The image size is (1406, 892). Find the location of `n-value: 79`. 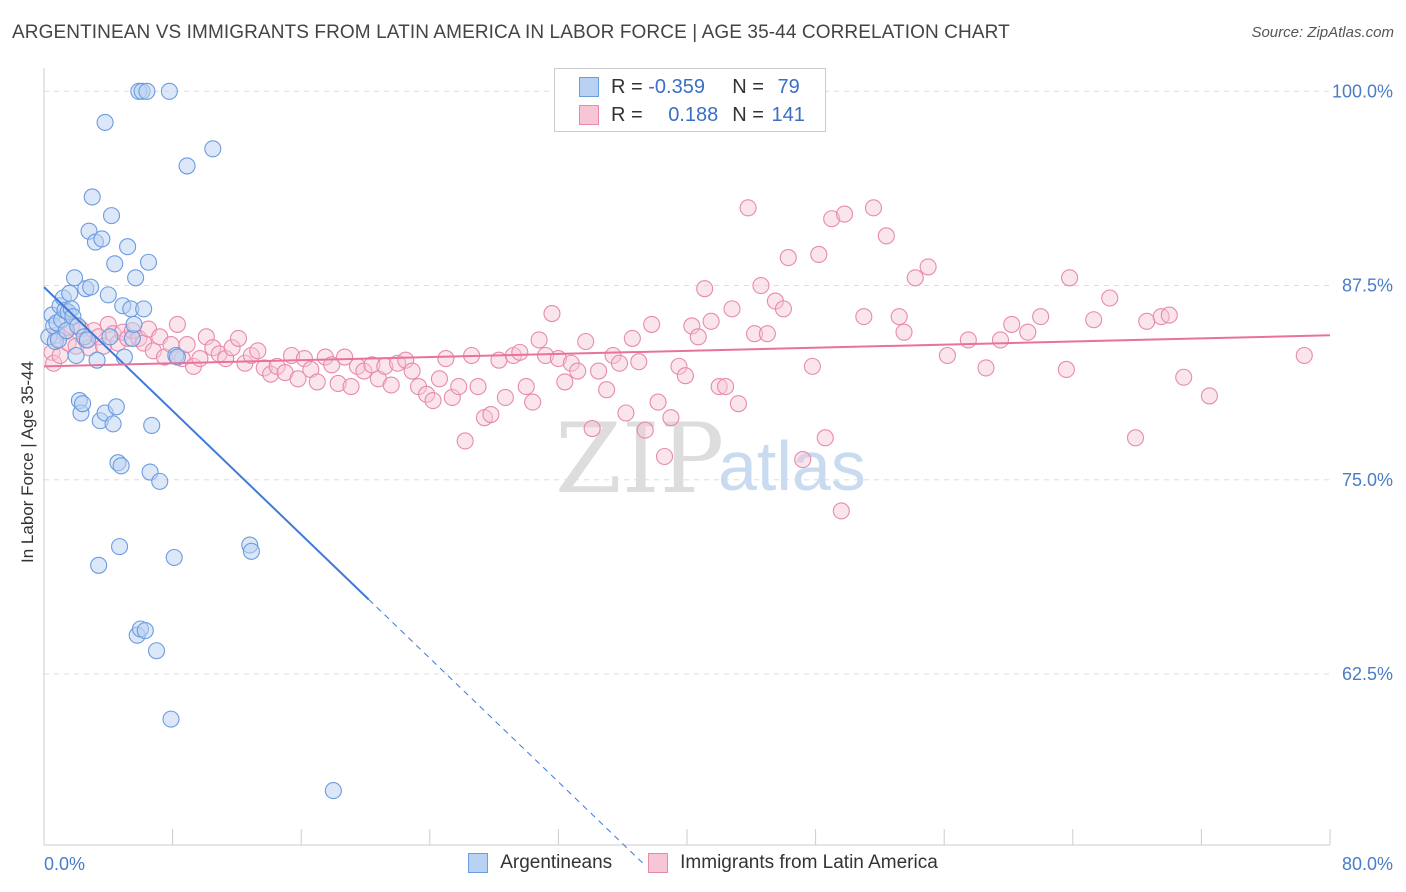

n-value: 79 is located at coordinates (788, 86).